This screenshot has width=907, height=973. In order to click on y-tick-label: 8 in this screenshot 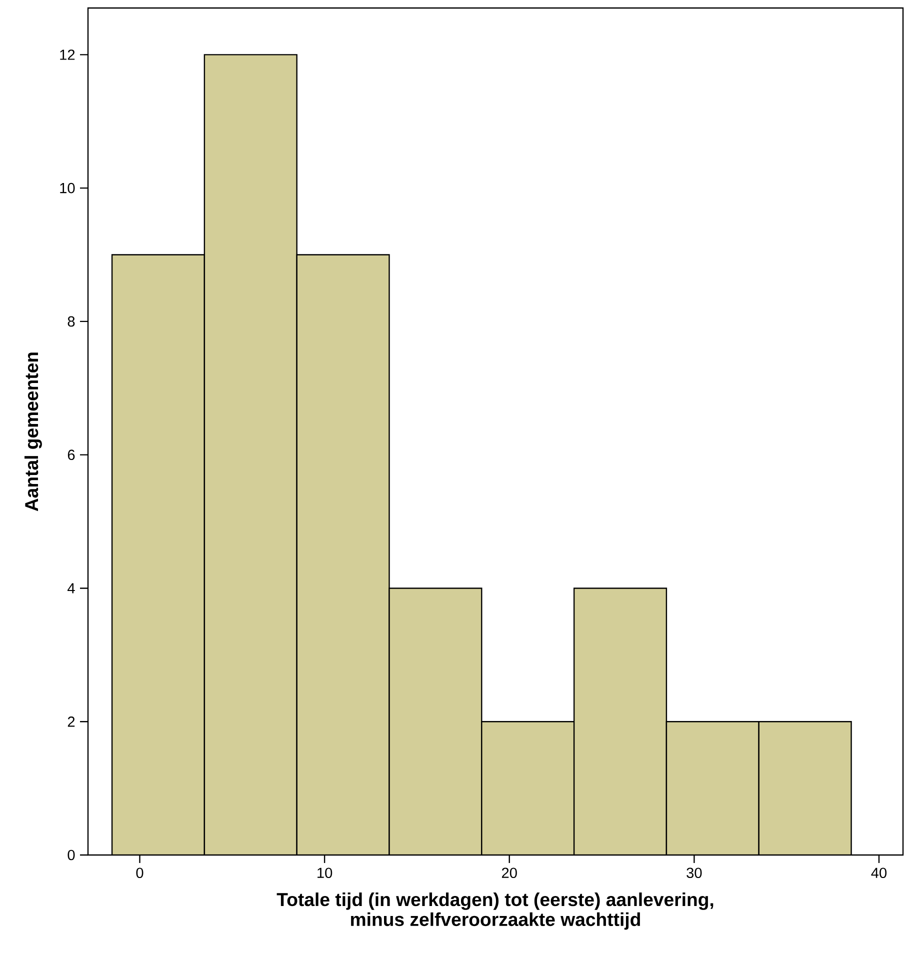, I will do `click(71, 321)`.